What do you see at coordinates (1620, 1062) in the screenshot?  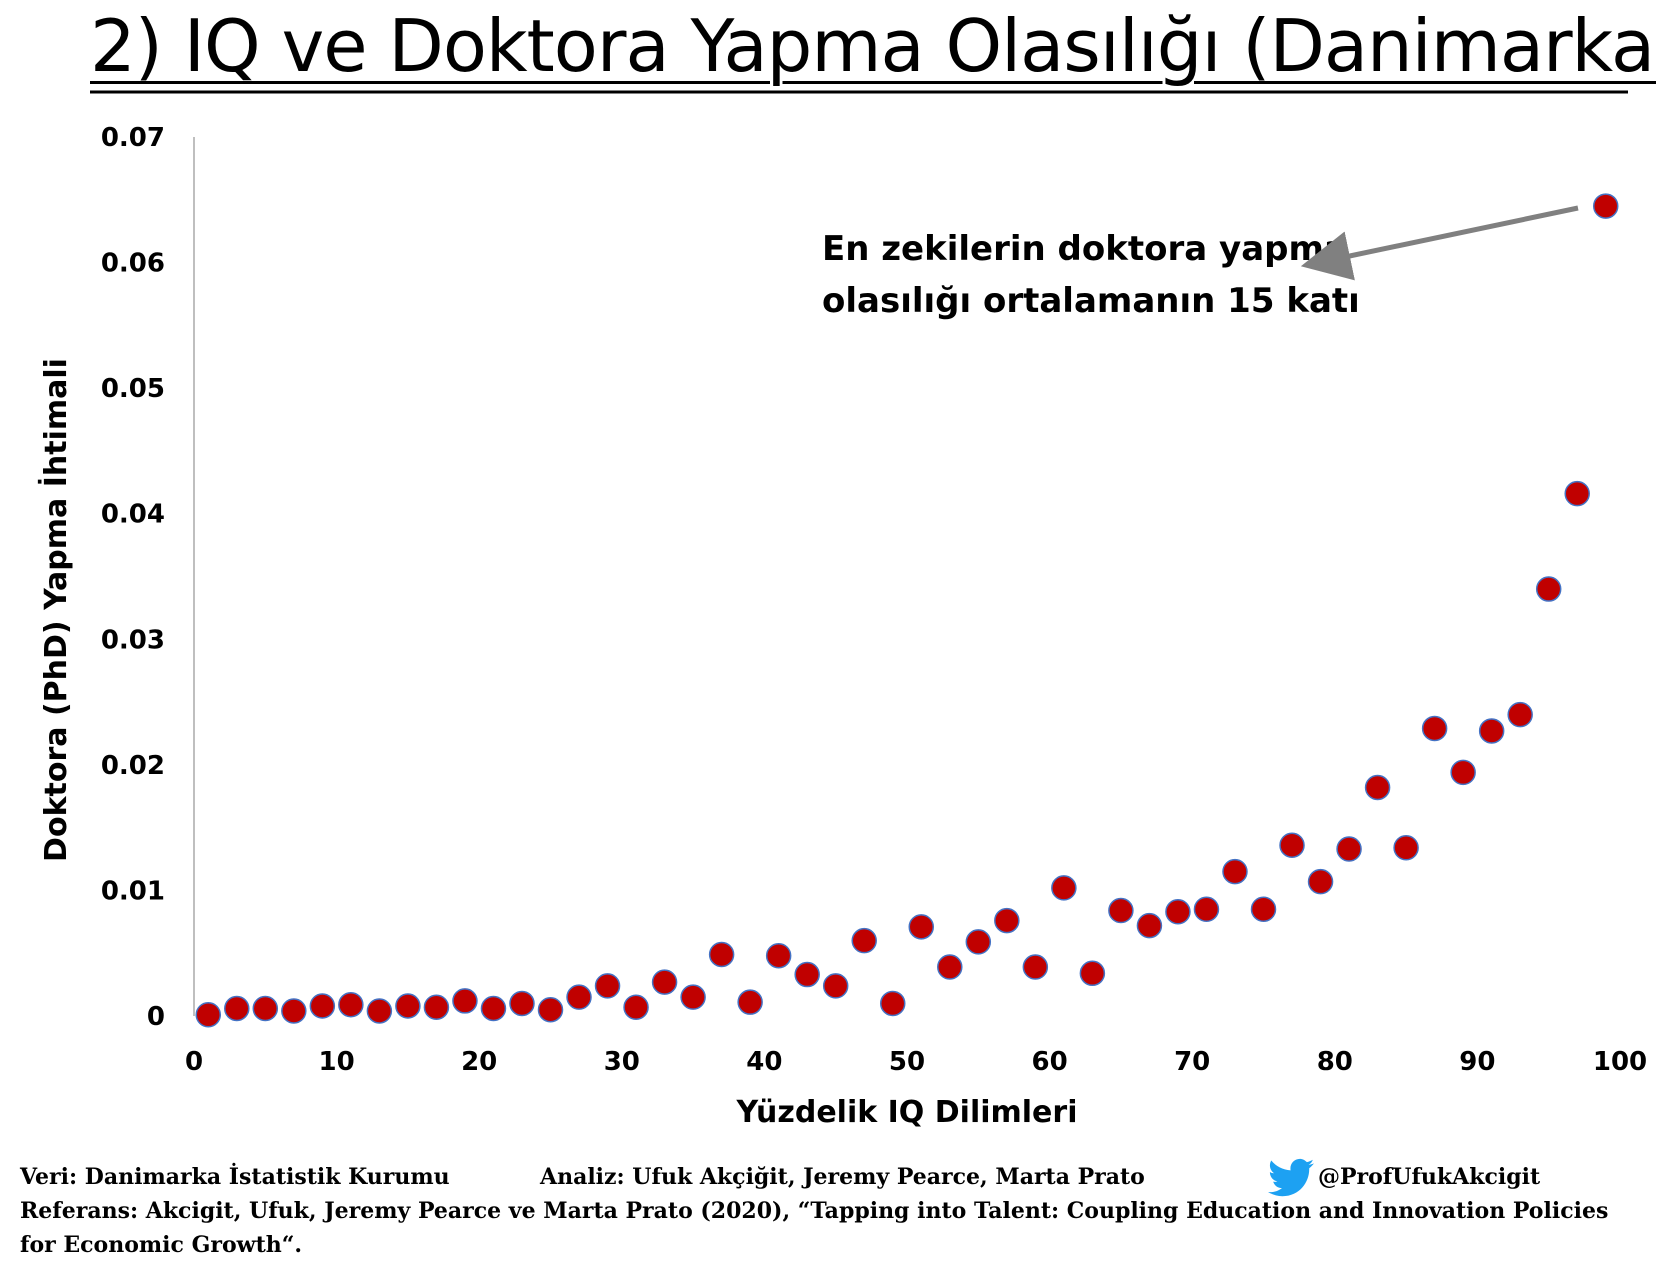 I see `x-tick-label: 100` at bounding box center [1620, 1062].